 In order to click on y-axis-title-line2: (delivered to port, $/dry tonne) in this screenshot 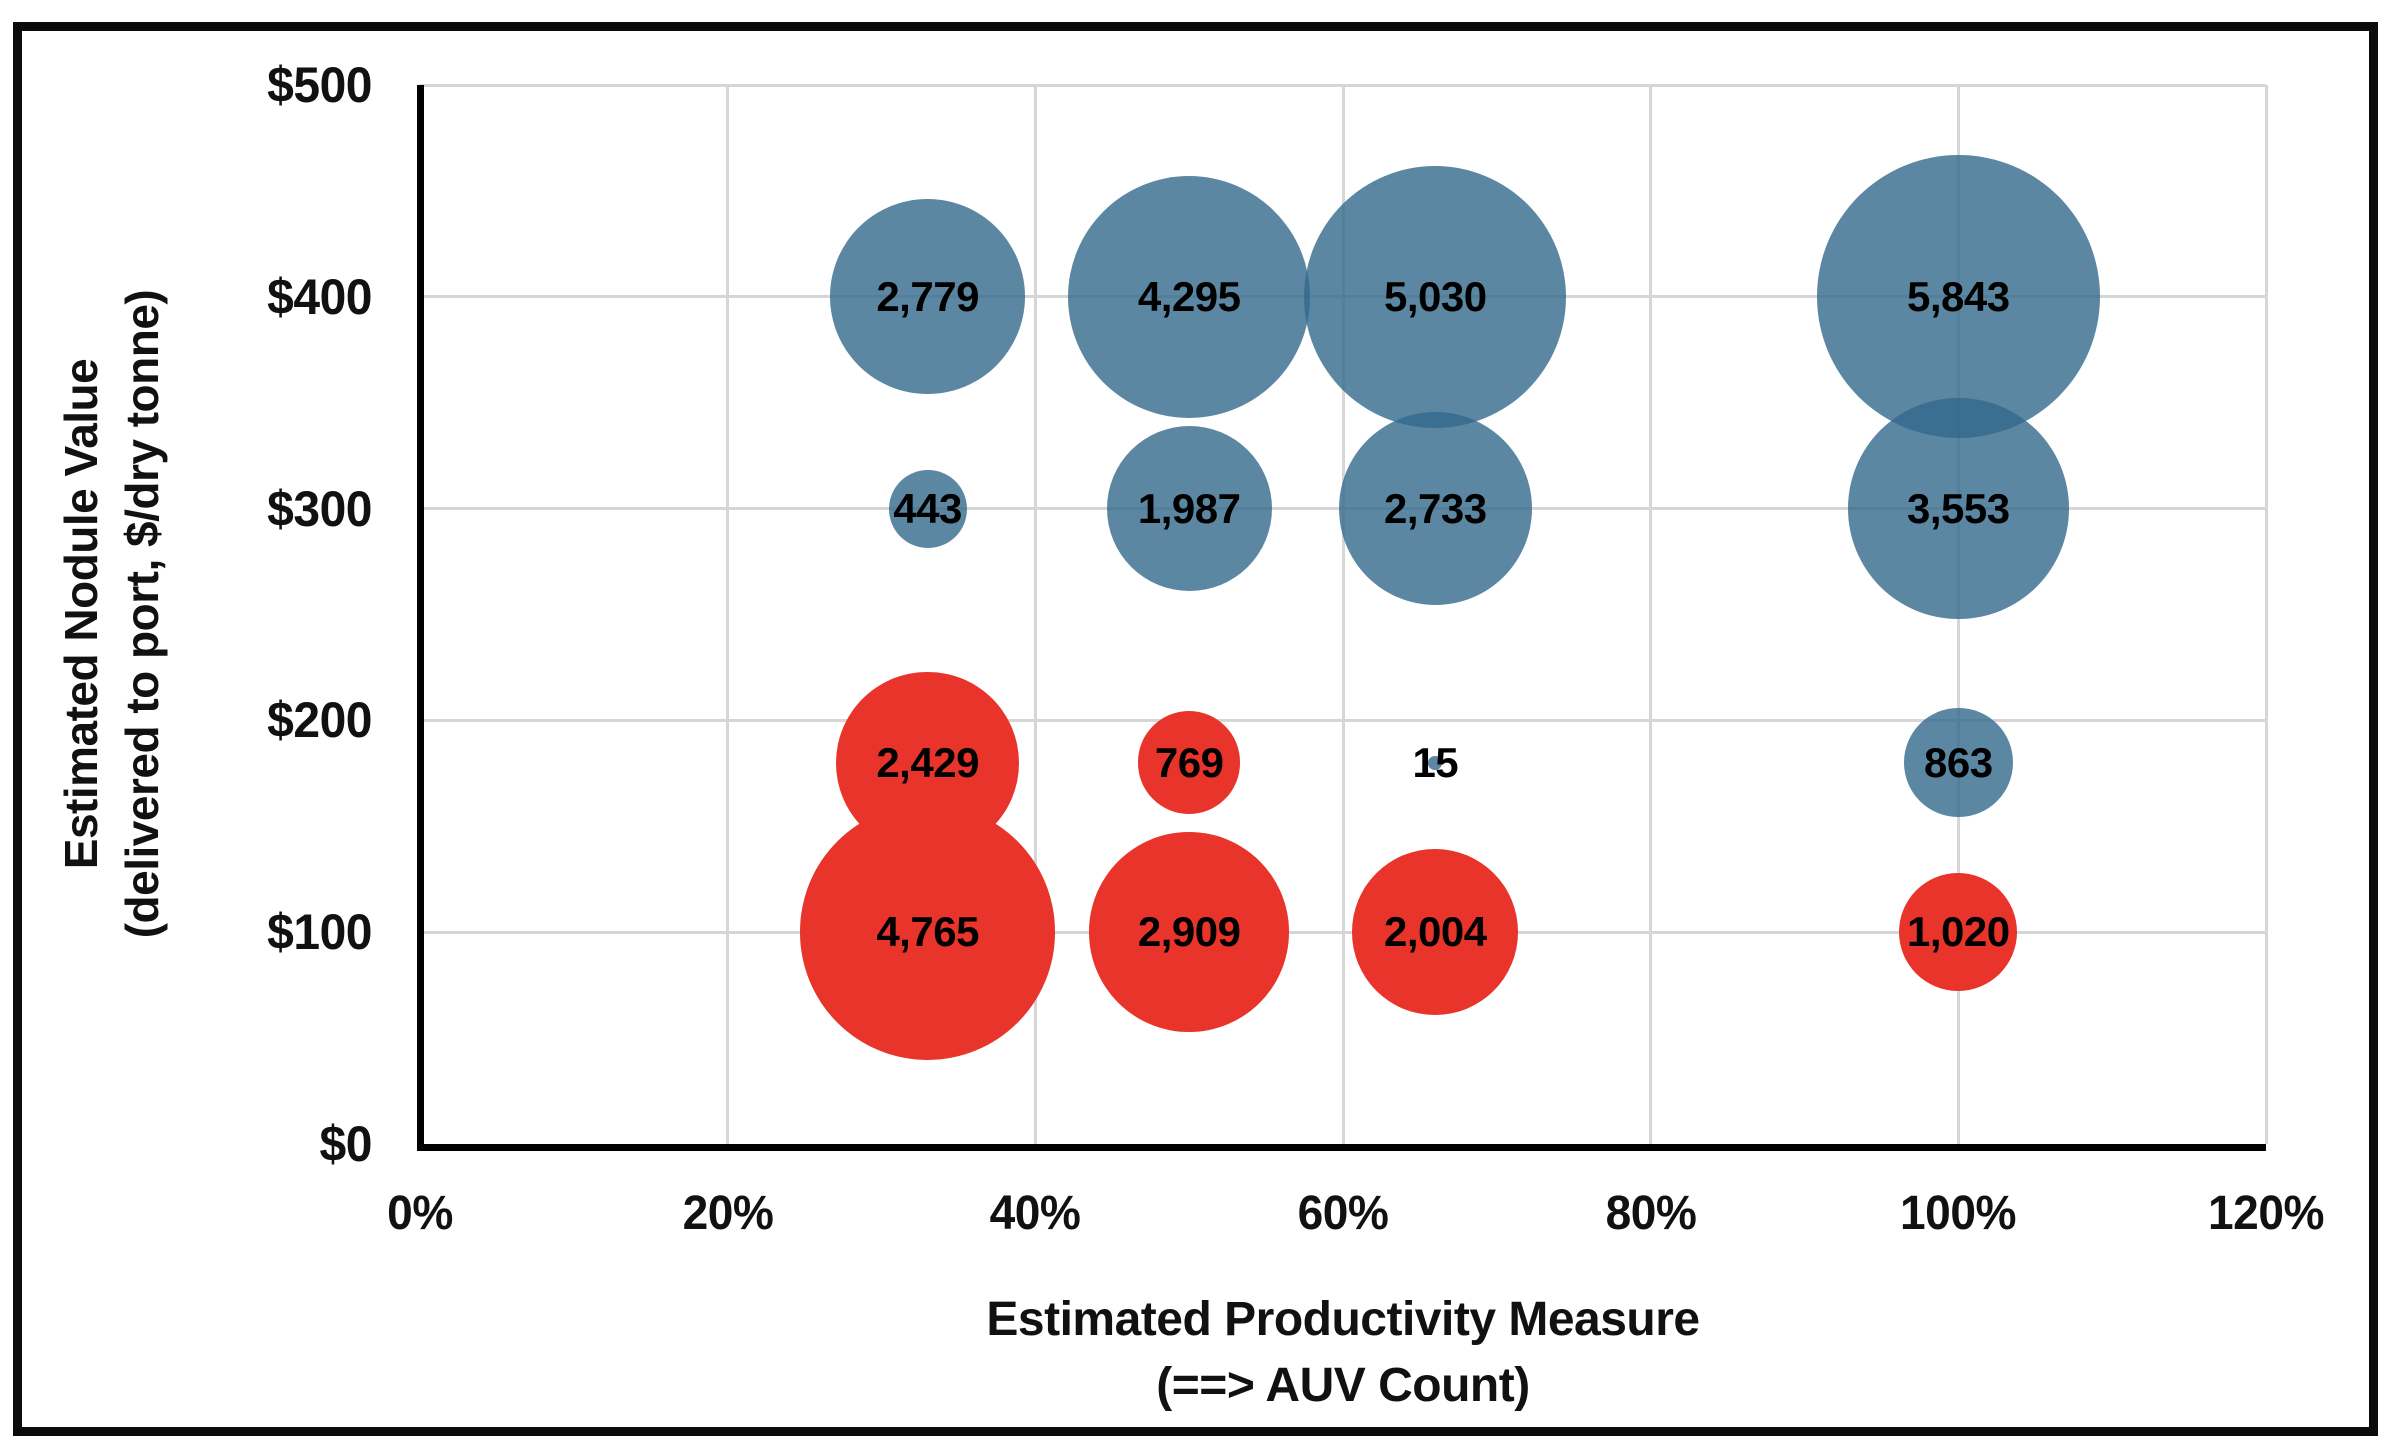, I will do `click(142, 614)`.